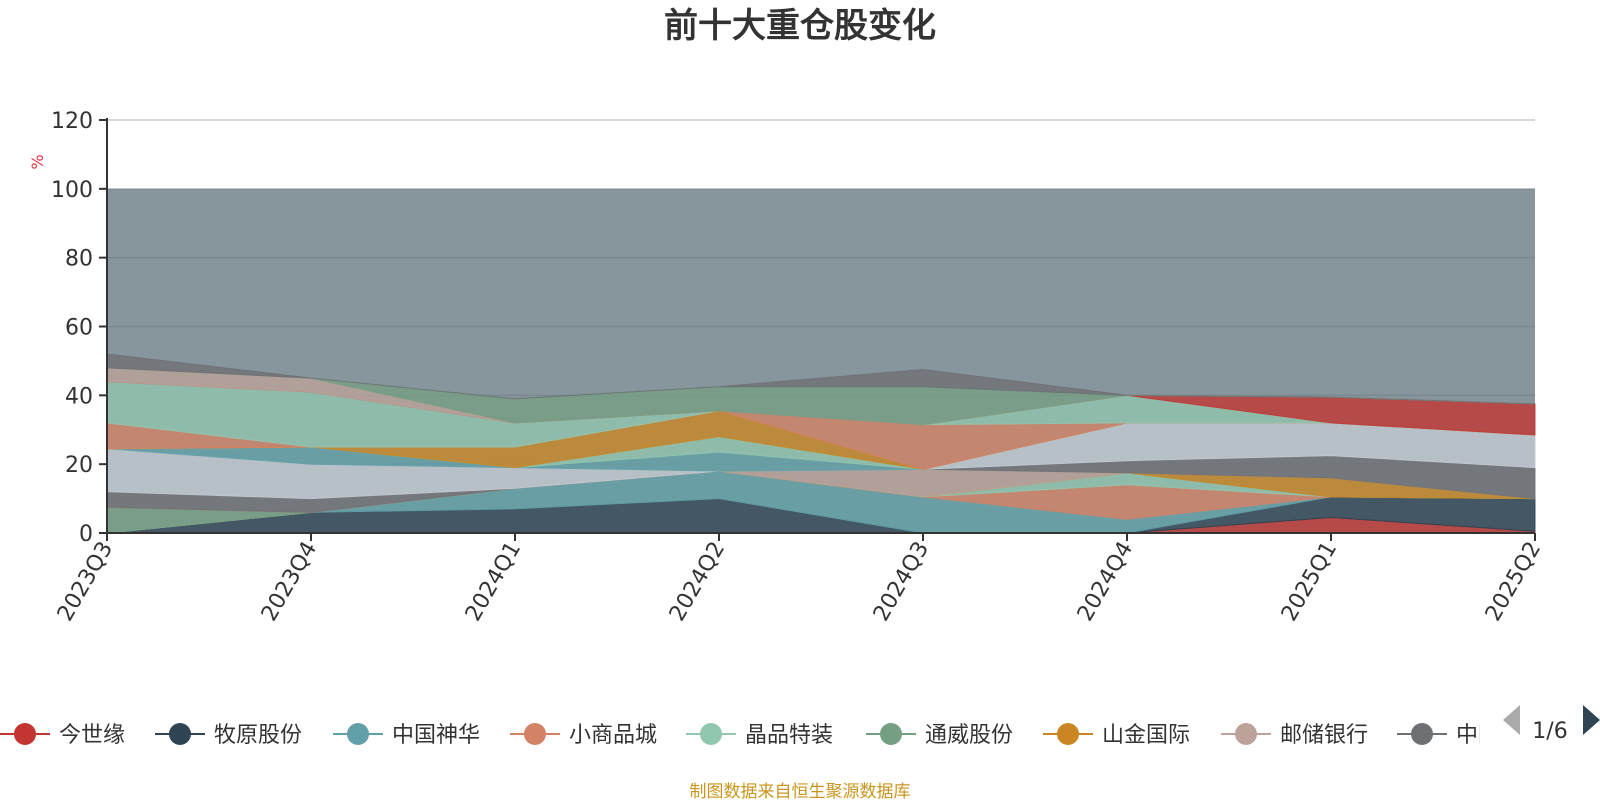  What do you see at coordinates (493, 582) in the screenshot?
I see `x-tick-label: 2024Q1` at bounding box center [493, 582].